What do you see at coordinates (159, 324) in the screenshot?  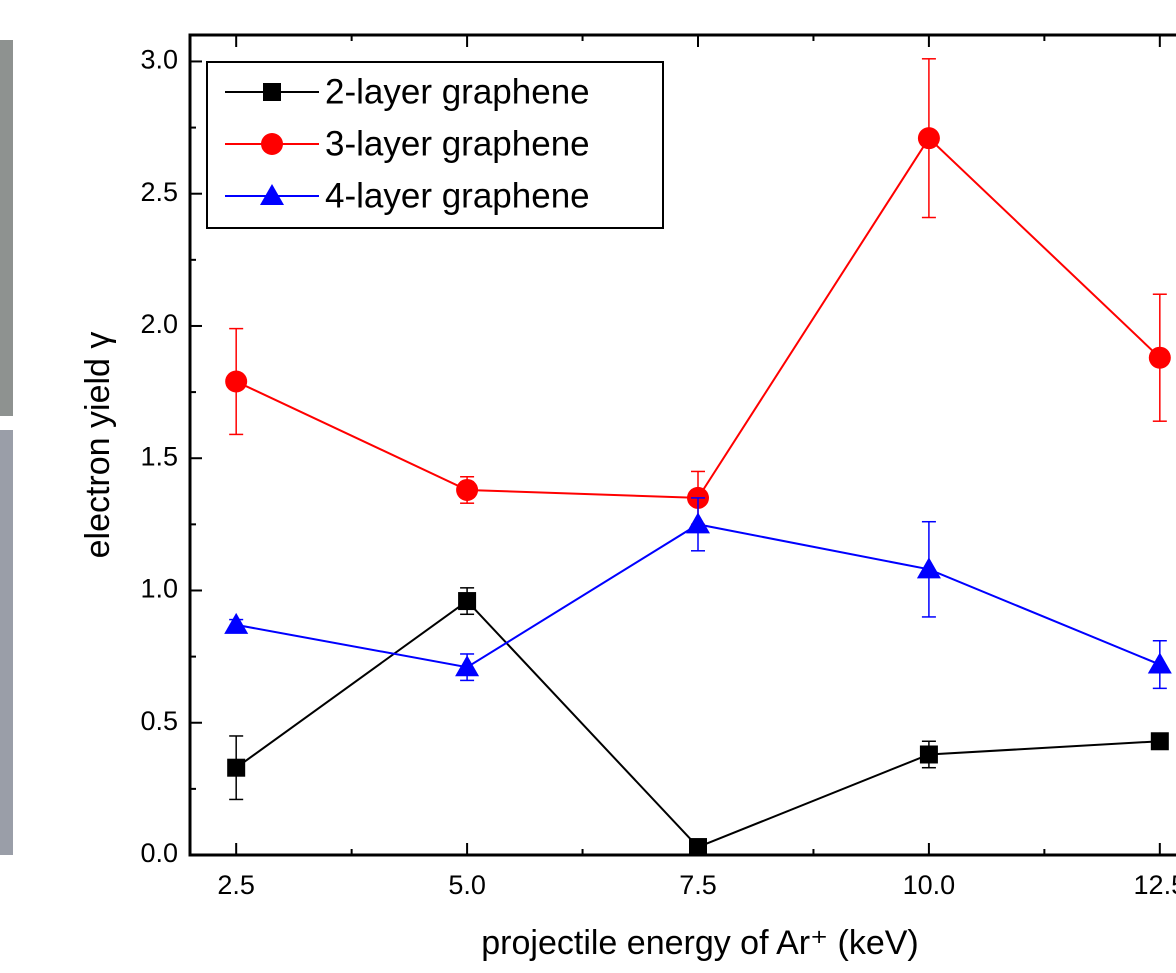 I see `y-tick-label: 2.0` at bounding box center [159, 324].